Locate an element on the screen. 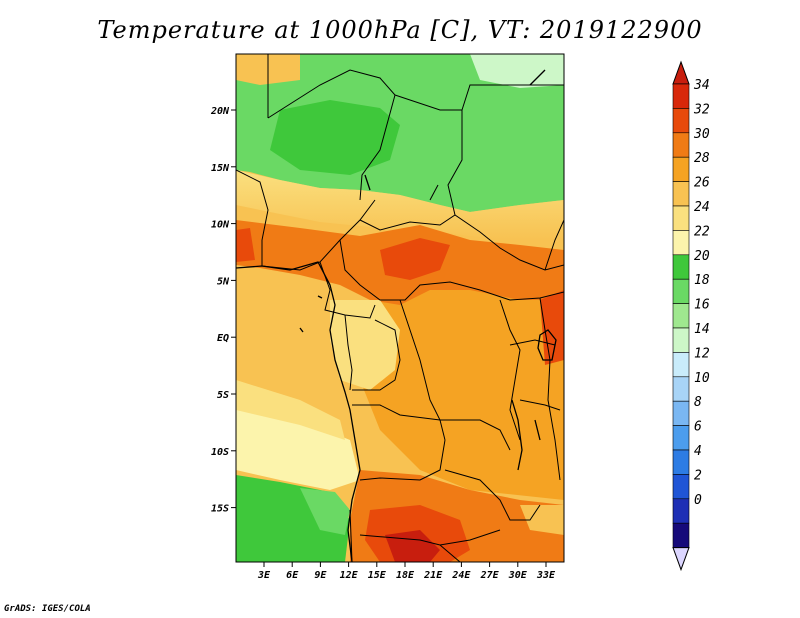 This screenshot has width=800, height=618. lon-tick-label: 9E is located at coordinates (320, 575).